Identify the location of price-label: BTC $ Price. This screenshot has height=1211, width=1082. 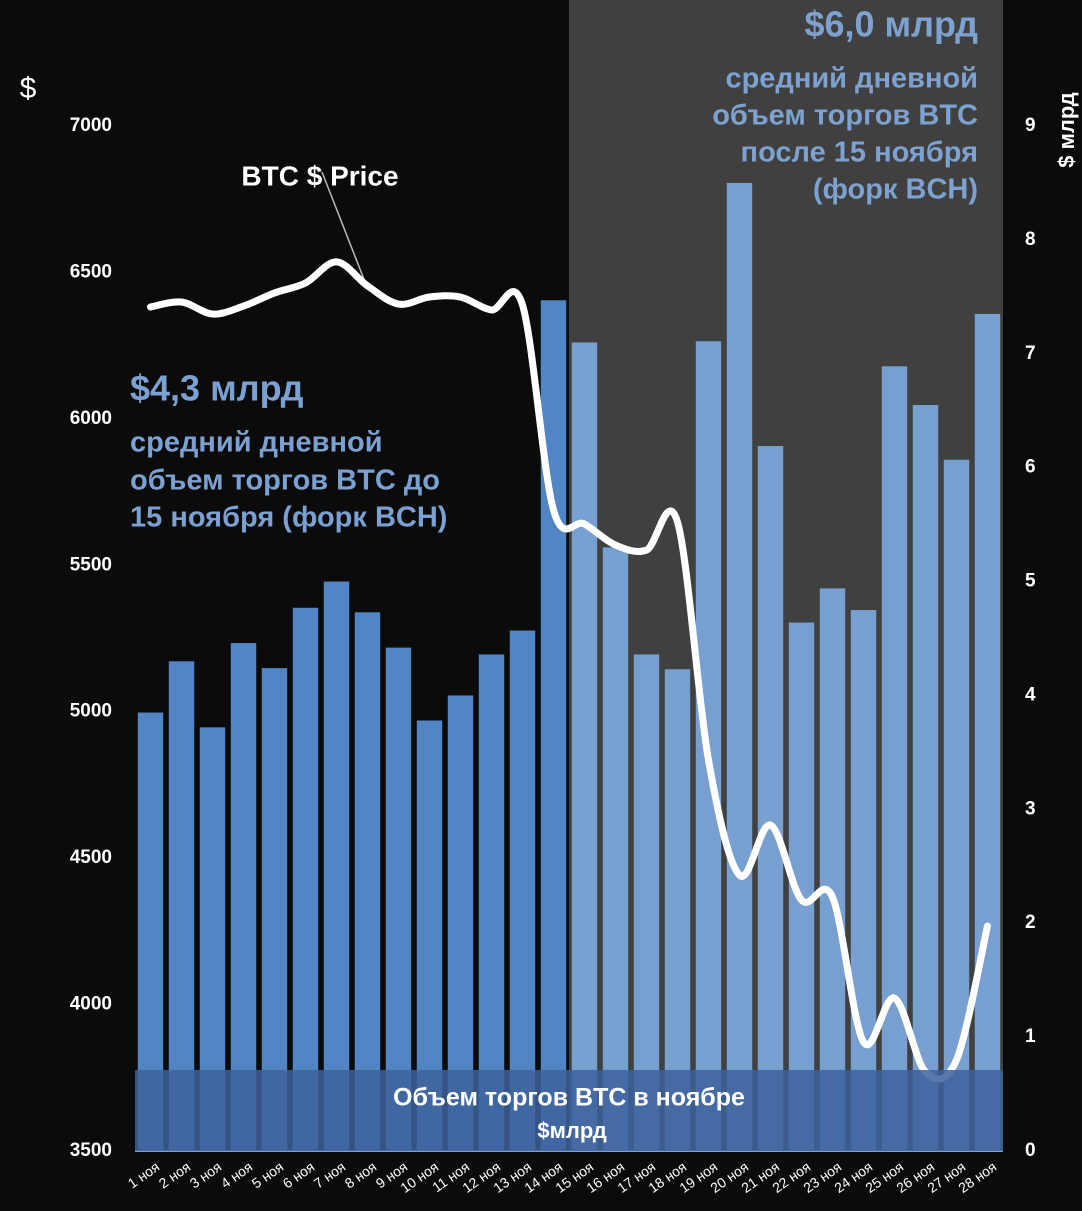
(319, 175).